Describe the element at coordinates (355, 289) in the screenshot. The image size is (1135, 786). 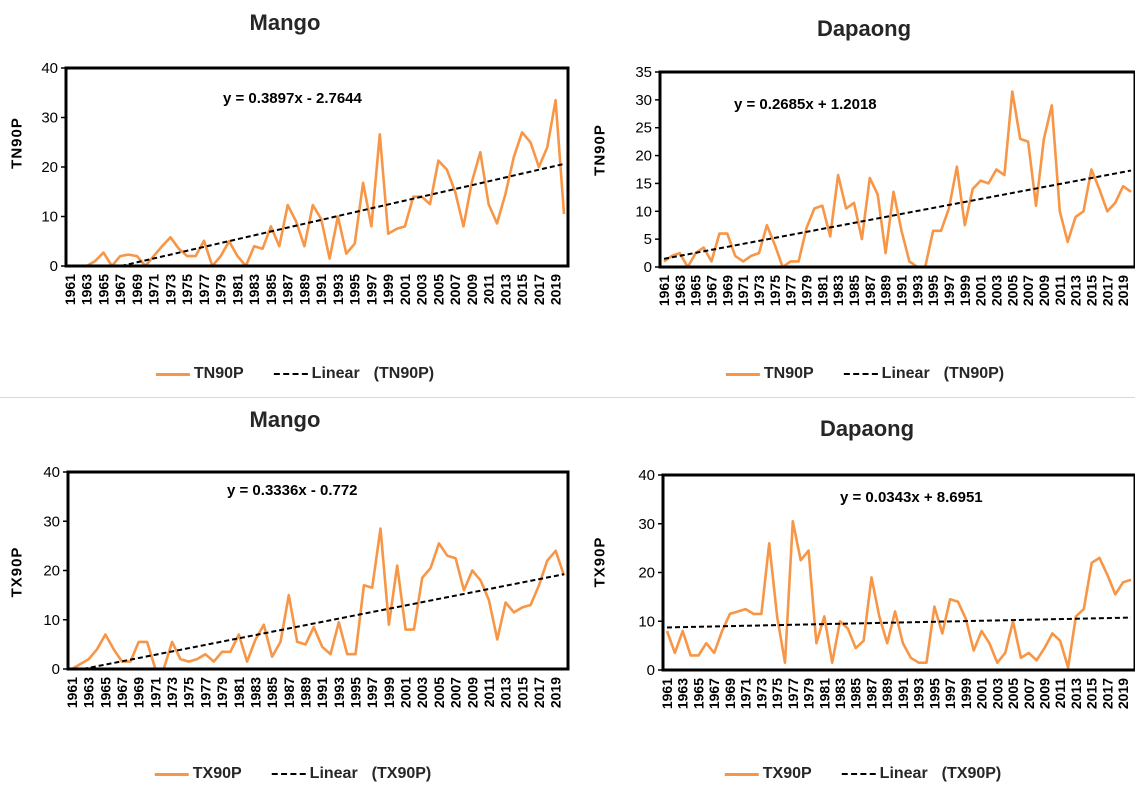
I see `x-tick-label: 1995` at that location.